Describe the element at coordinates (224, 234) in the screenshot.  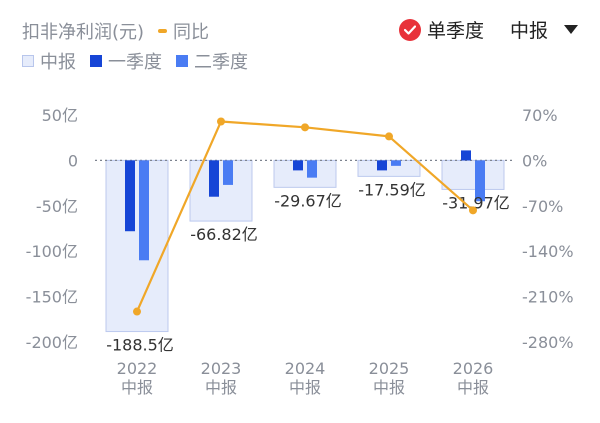
I see `bar-value-label: -66.82亿` at that location.